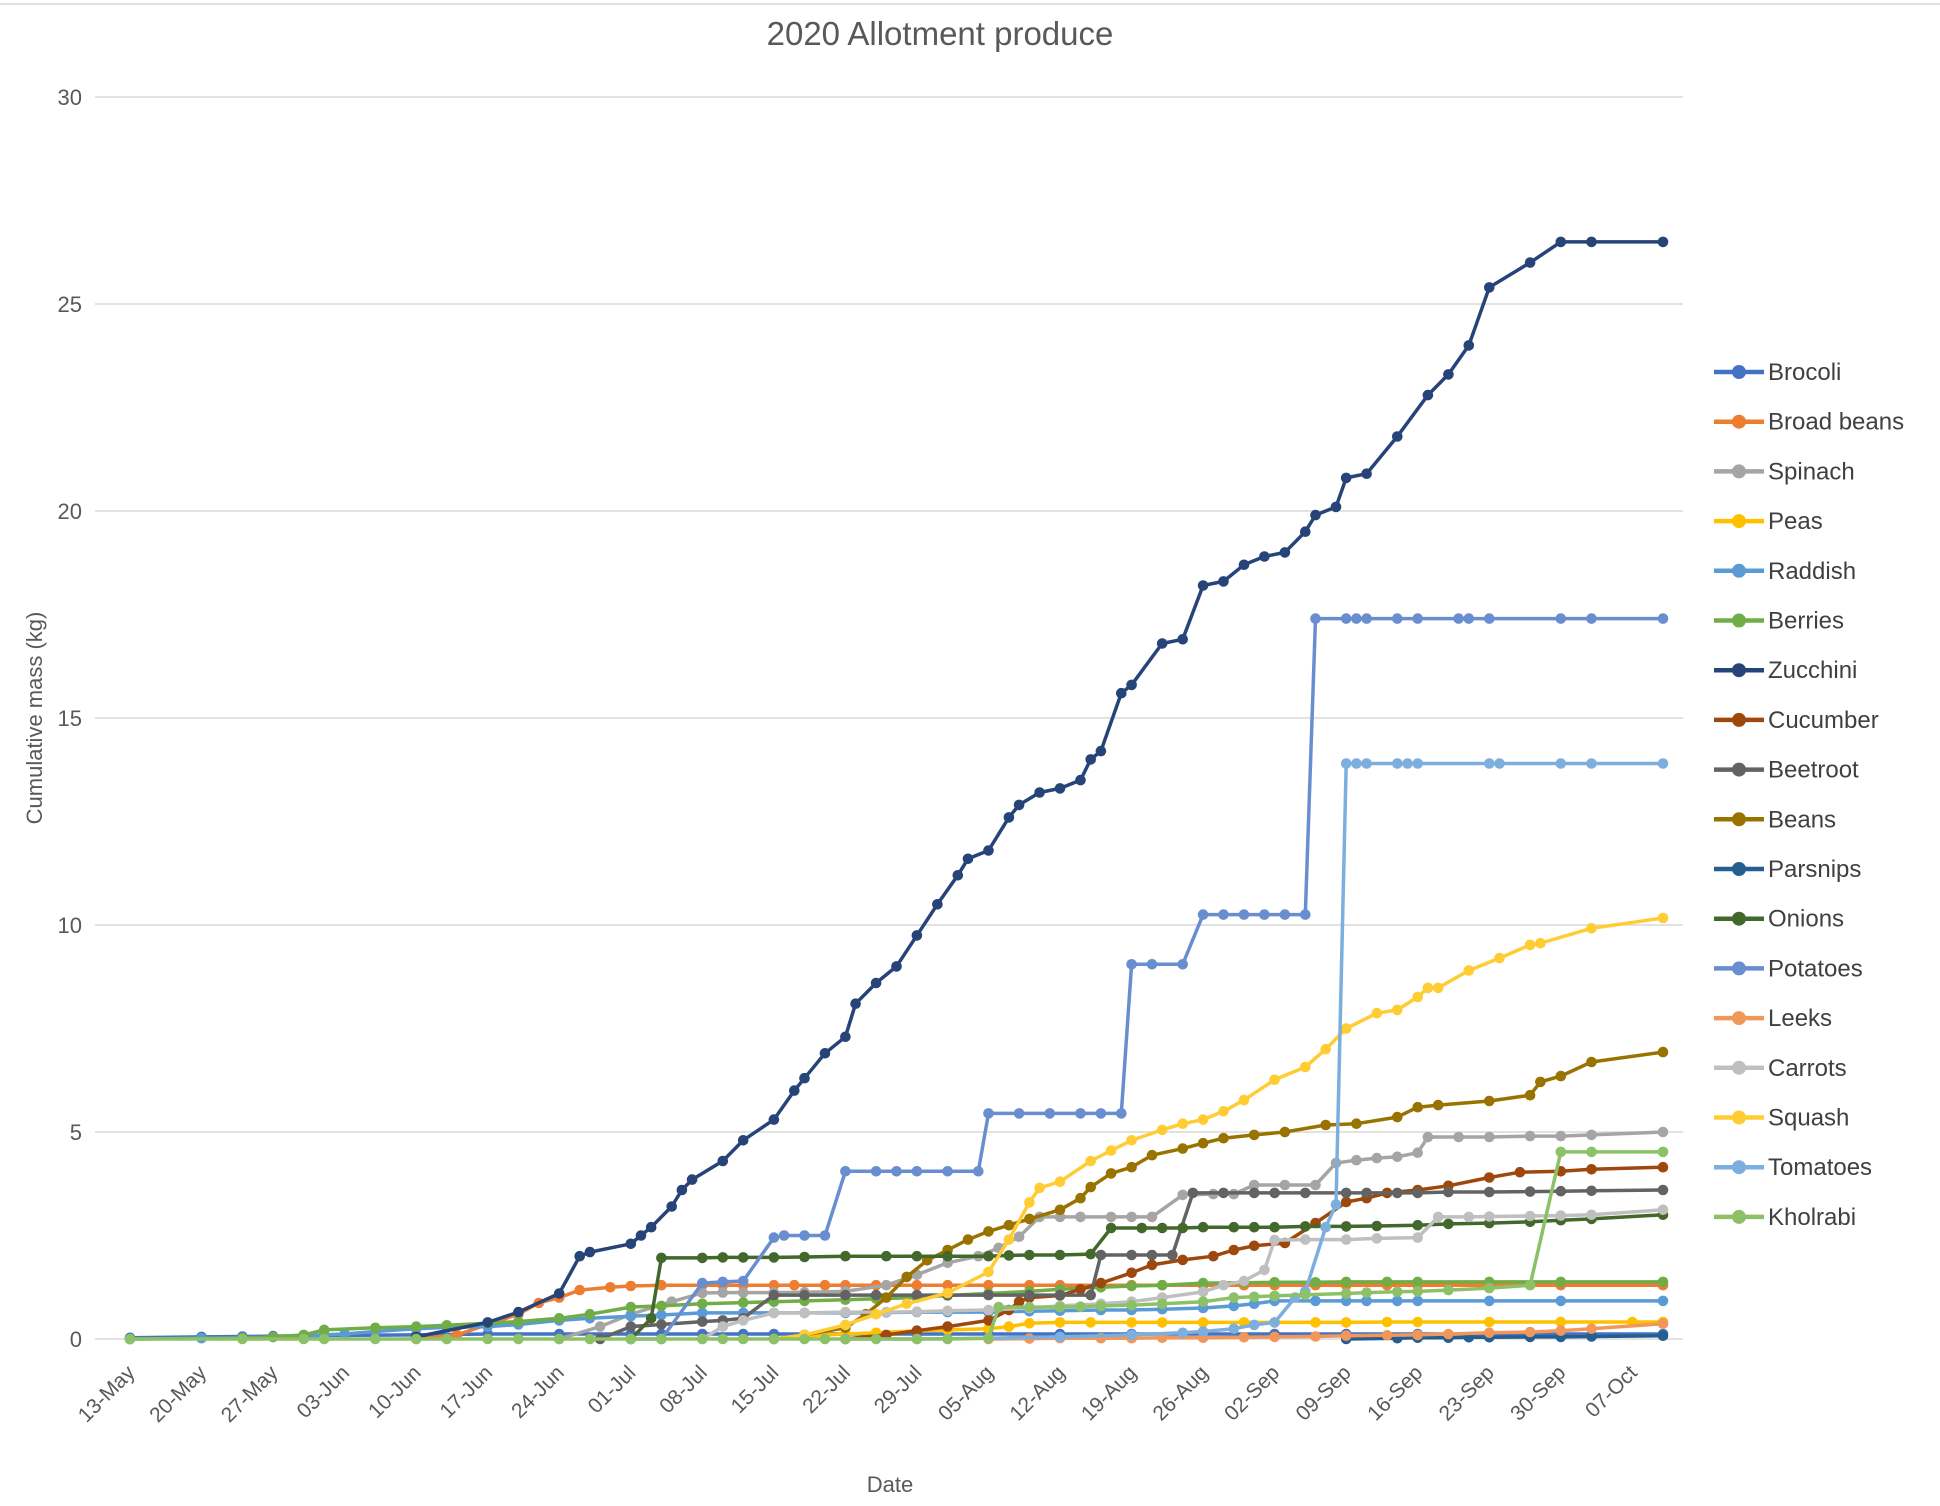 The height and width of the screenshot is (1506, 1940). I want to click on legend-item-zucchini: Zucchini, so click(1785, 670).